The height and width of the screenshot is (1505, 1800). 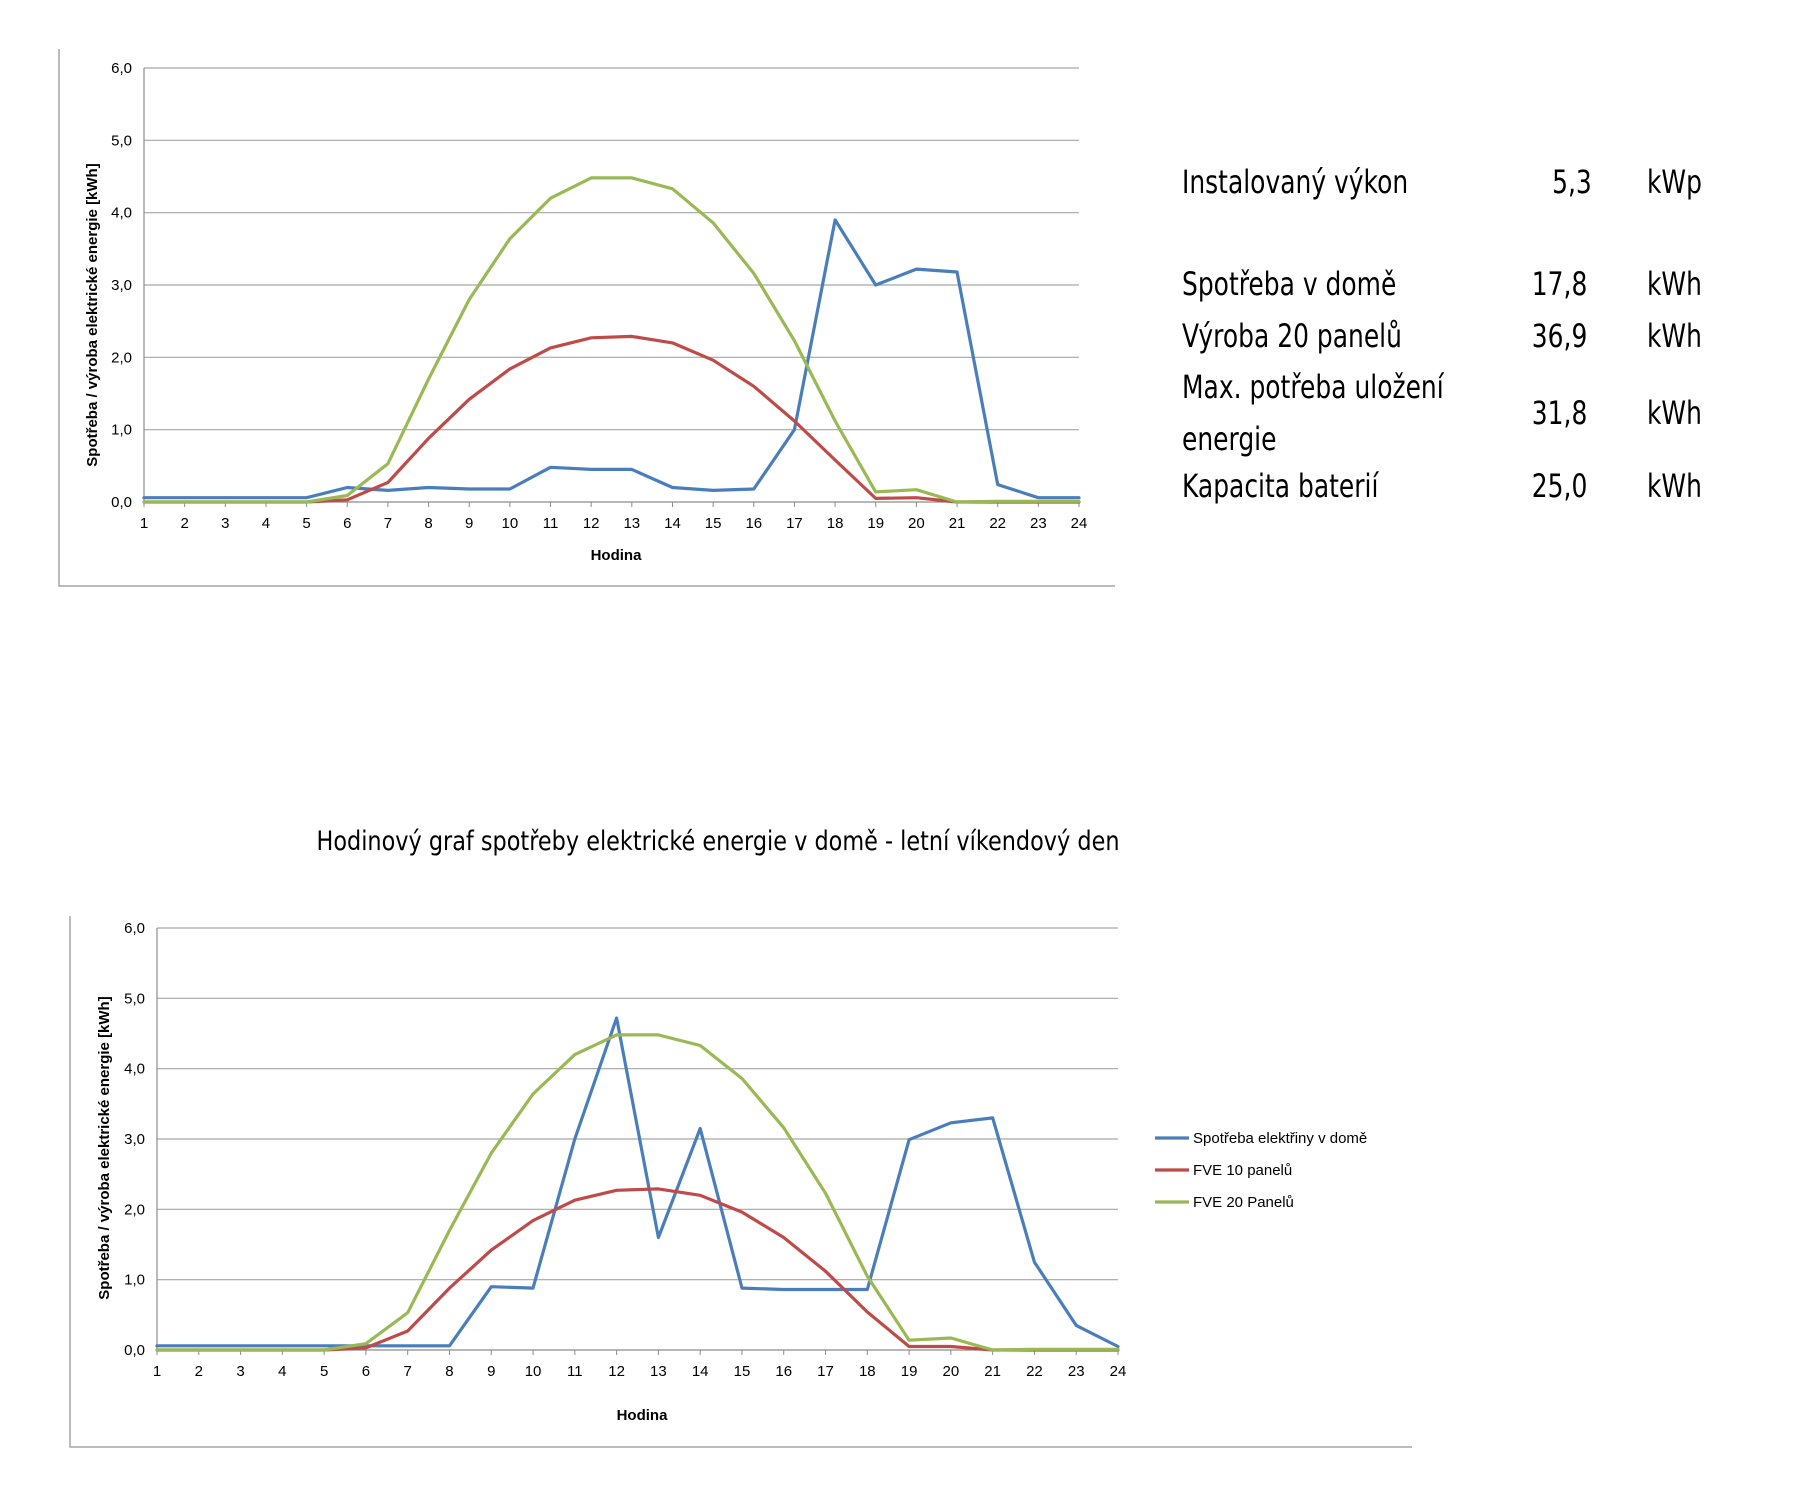 What do you see at coordinates (640, 1365) in the screenshot?
I see `chart-bottom-x-ticks: 1 2 3 4 5 6 7 8 9 10 11 12 13 14 15 16 17 18 19 20 21 22 23 24` at bounding box center [640, 1365].